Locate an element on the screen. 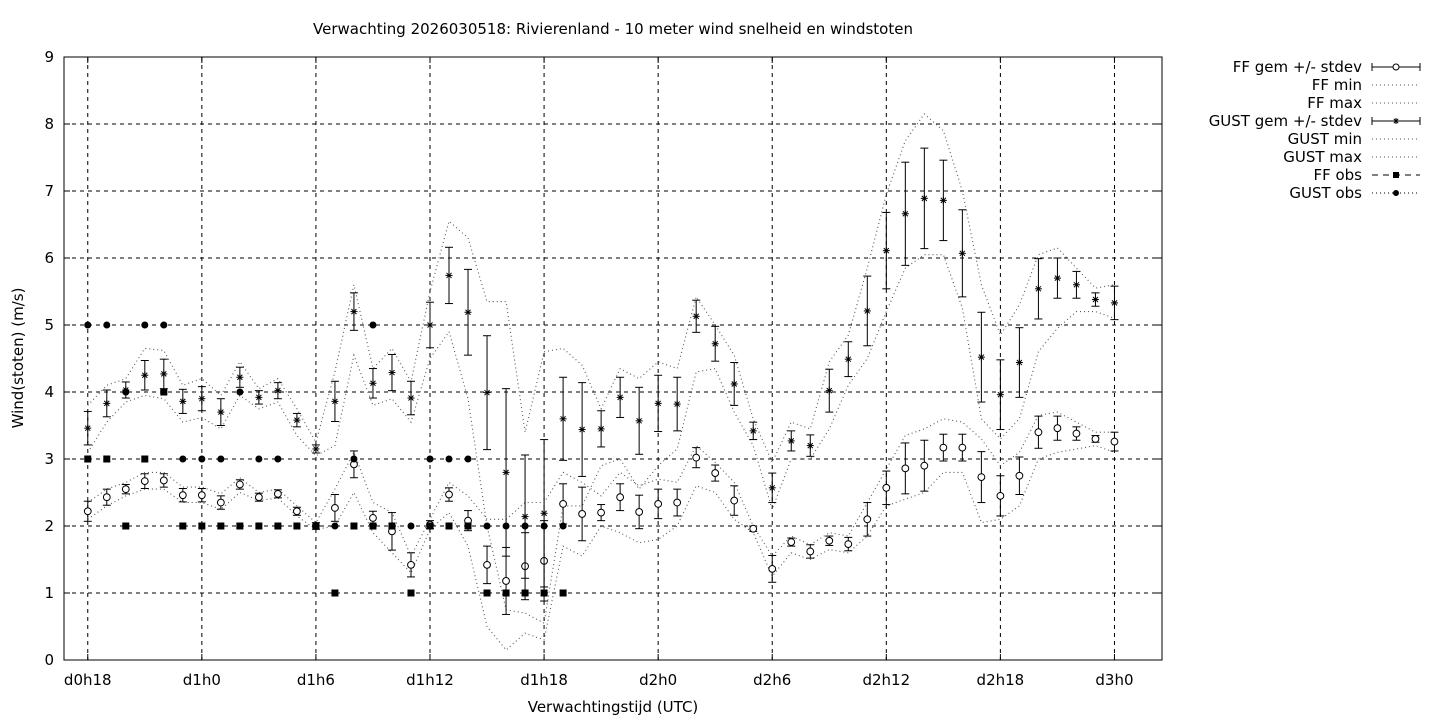  legend-sample-marker is located at coordinates (1396, 175).